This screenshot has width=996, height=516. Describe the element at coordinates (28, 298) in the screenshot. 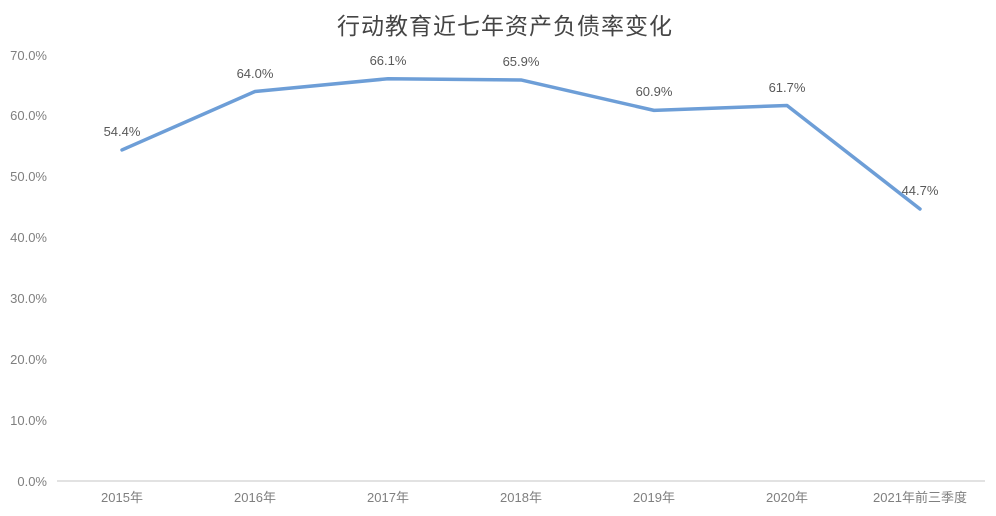

I see `y-tick-label: 30.0%` at that location.